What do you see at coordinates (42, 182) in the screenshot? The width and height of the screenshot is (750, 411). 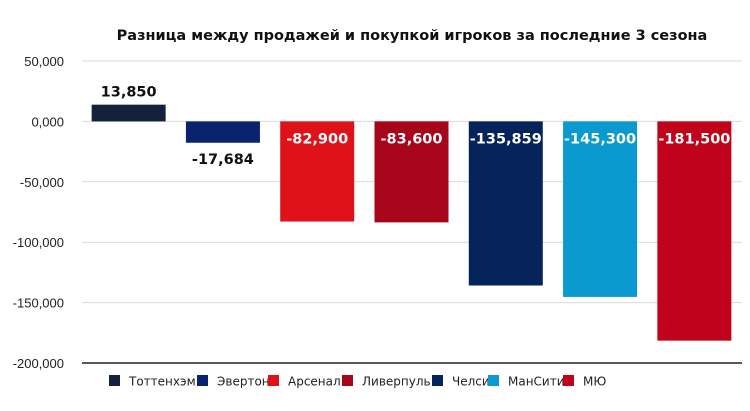 I see `y-tick-label: -50,000` at bounding box center [42, 182].